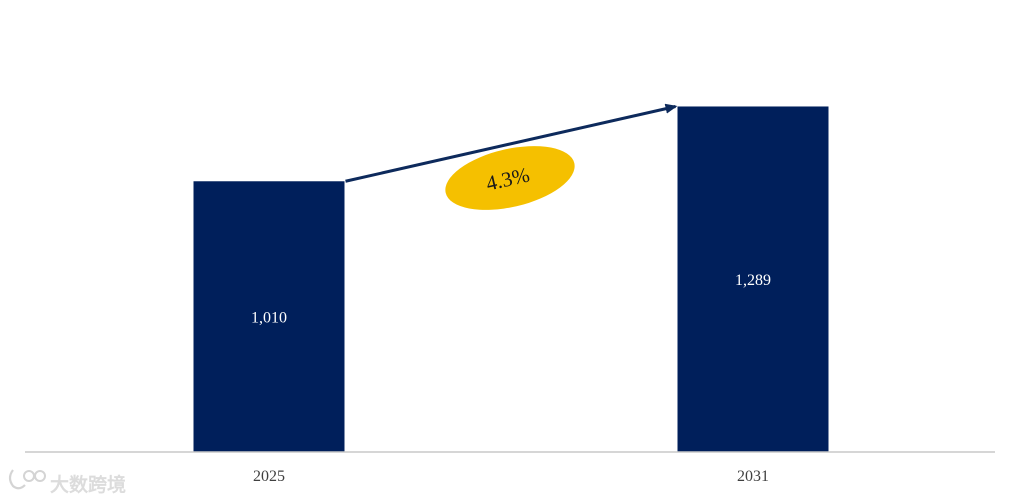  Describe the element at coordinates (27, 479) in the screenshot. I see `logo-mark-icon` at that location.